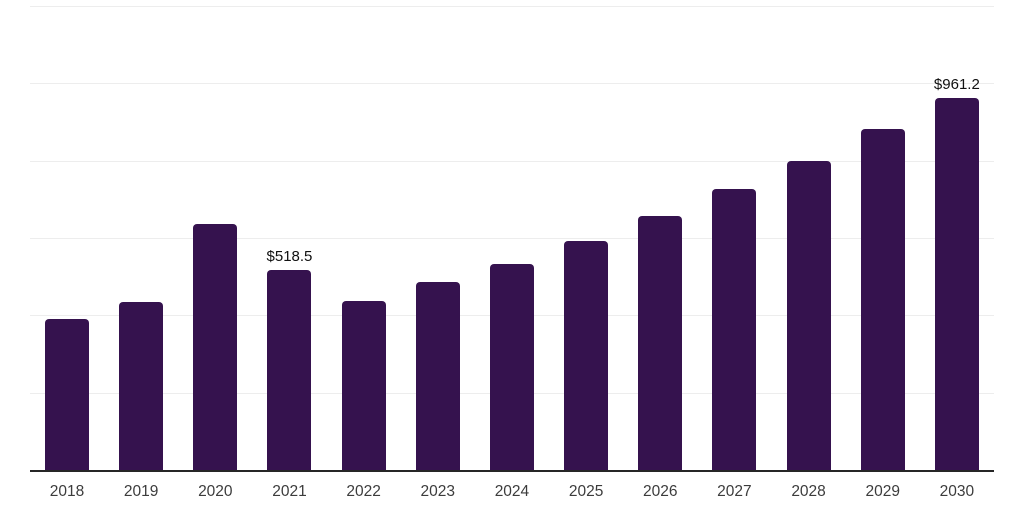 Image resolution: width=1024 pixels, height=512 pixels. I want to click on bar-column-2025, so click(586, 238).